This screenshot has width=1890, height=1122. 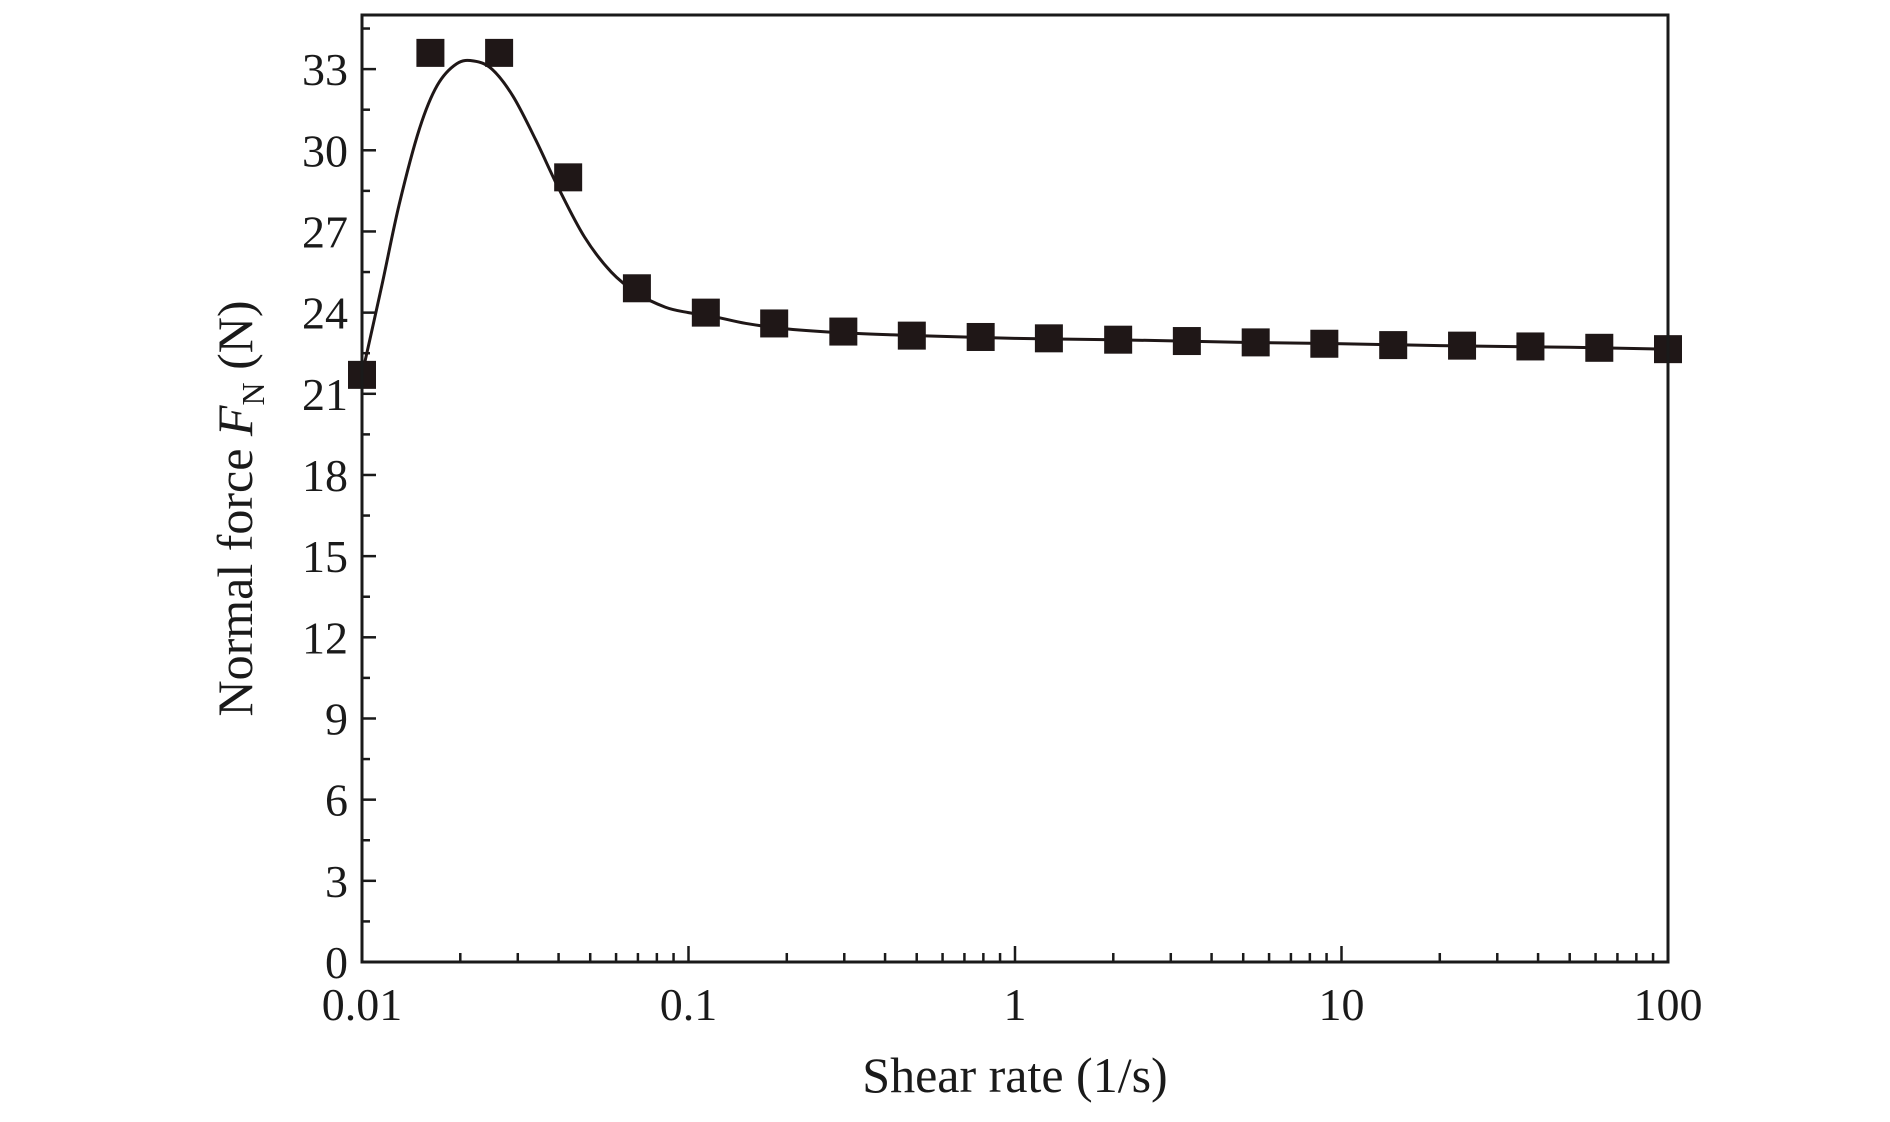 I want to click on y-tick-label: 21, so click(x=325, y=394).